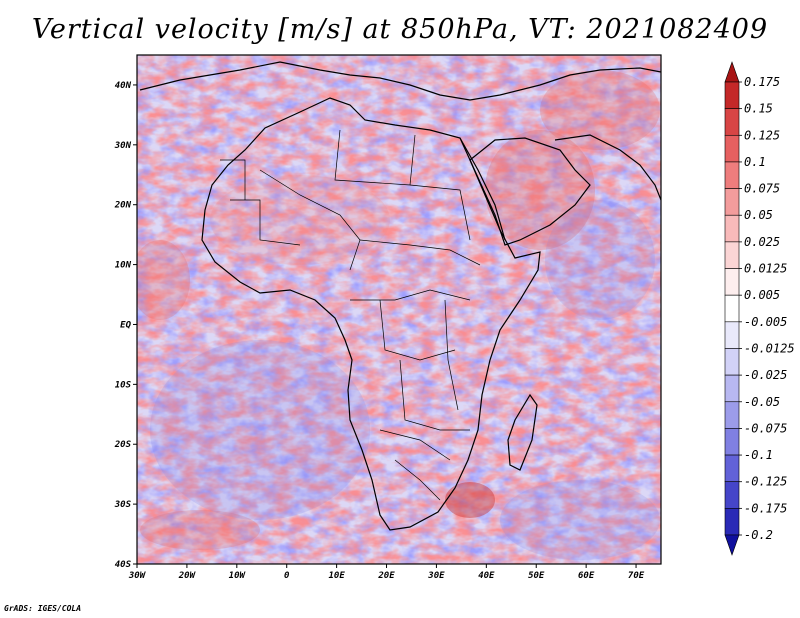  I want to click on colorbar-label: -0.1, so click(758, 455).